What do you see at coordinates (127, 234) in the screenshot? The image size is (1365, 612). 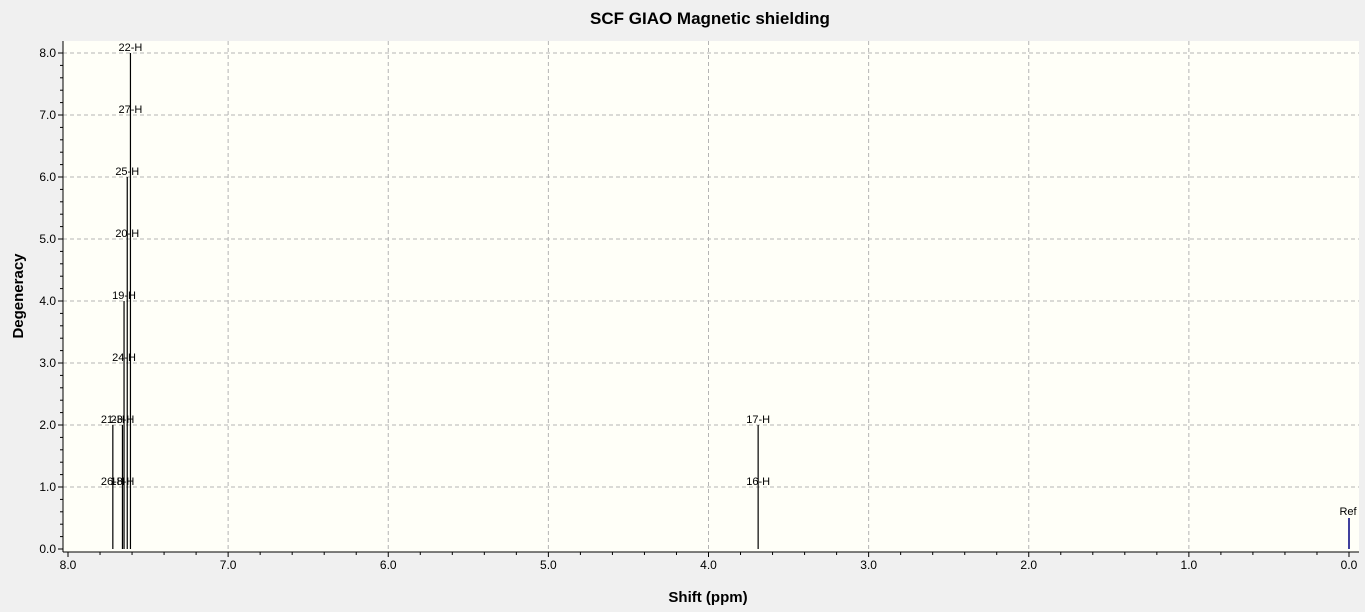 I see `peak-label: 20-H` at bounding box center [127, 234].